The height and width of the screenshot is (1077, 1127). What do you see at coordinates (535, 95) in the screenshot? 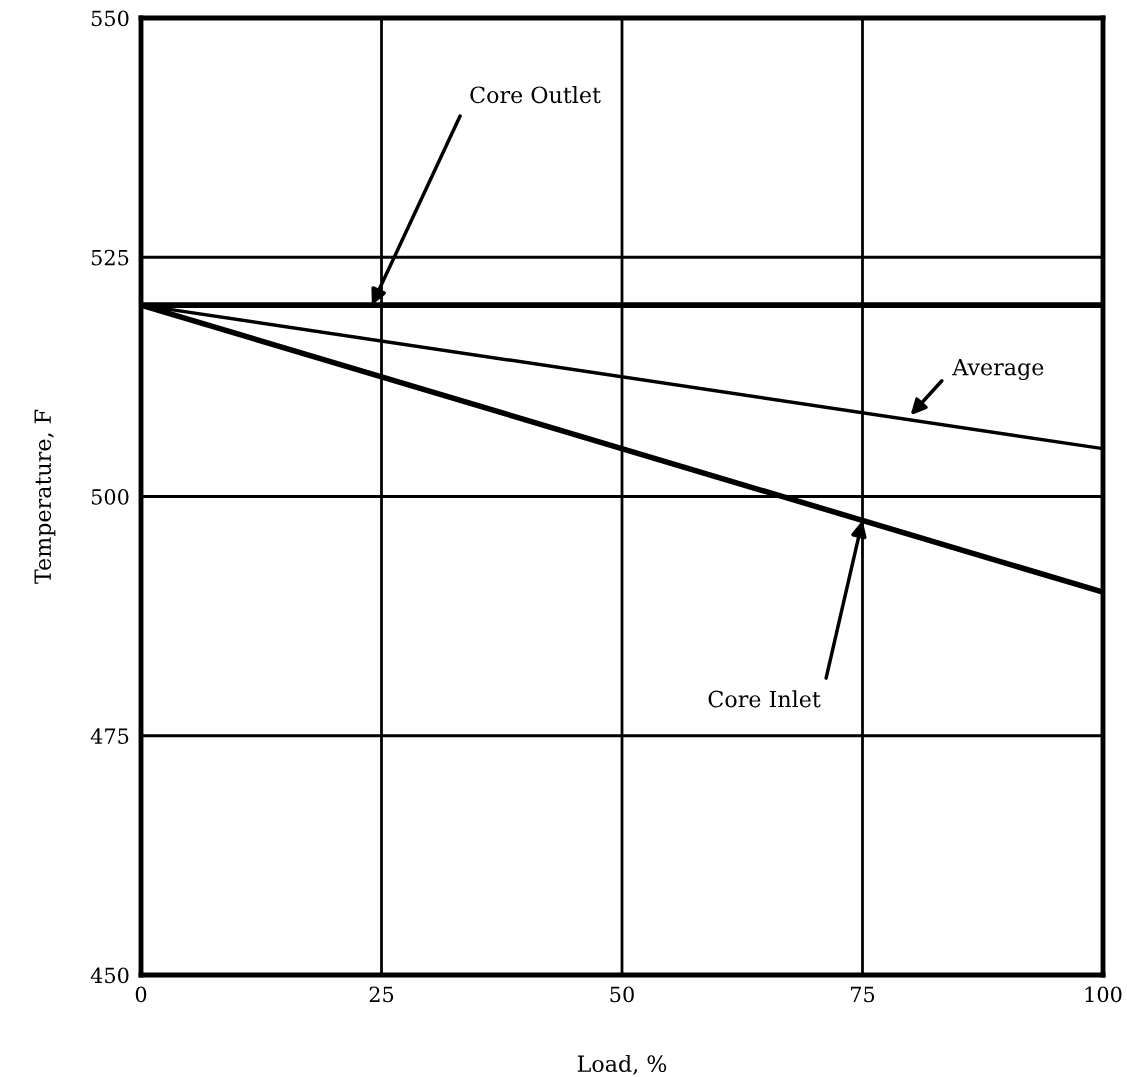
I see `annotation: Core Outlet` at bounding box center [535, 95].